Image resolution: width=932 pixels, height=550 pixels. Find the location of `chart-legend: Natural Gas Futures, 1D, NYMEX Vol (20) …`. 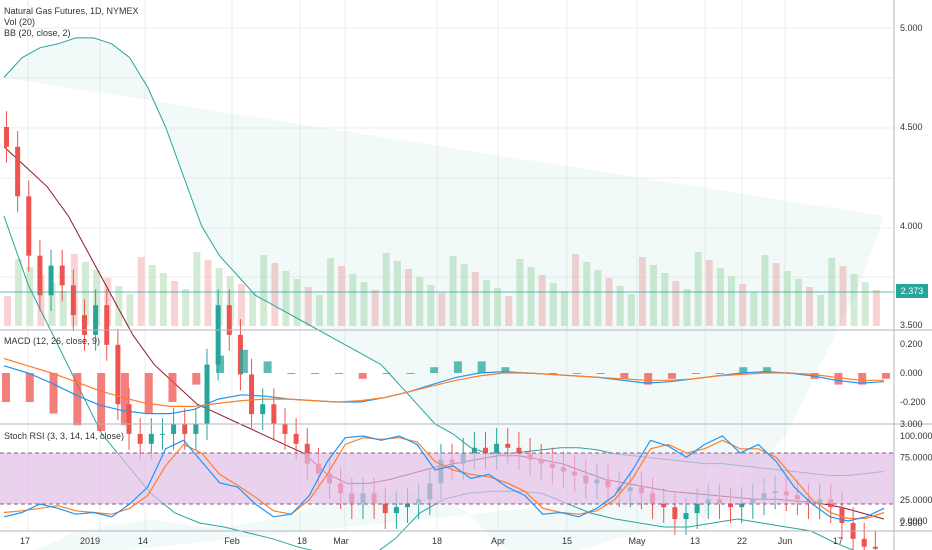

chart-legend: Natural Gas Futures, 1D, NYMEX Vol (20) … is located at coordinates (71, 22).